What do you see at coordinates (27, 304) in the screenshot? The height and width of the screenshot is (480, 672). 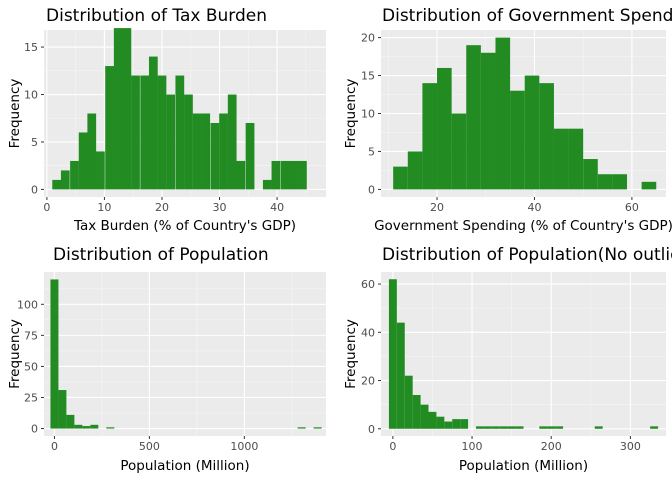 I see `y-tick-label: 100` at bounding box center [27, 304].